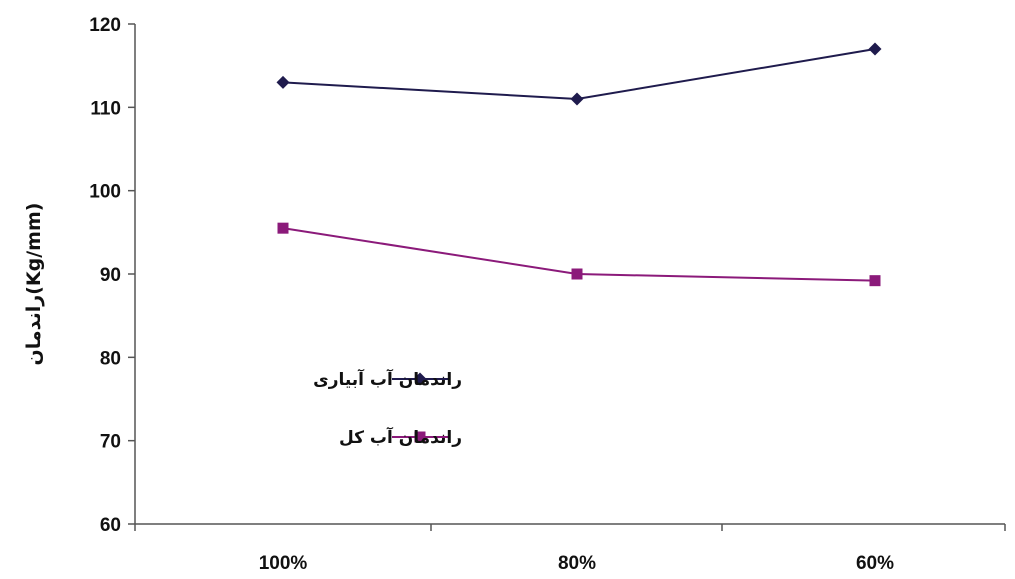 Image resolution: width=1015 pixels, height=579 pixels. I want to click on y-axis: 60 70 80 90 100 110 120, so click(112, 275).